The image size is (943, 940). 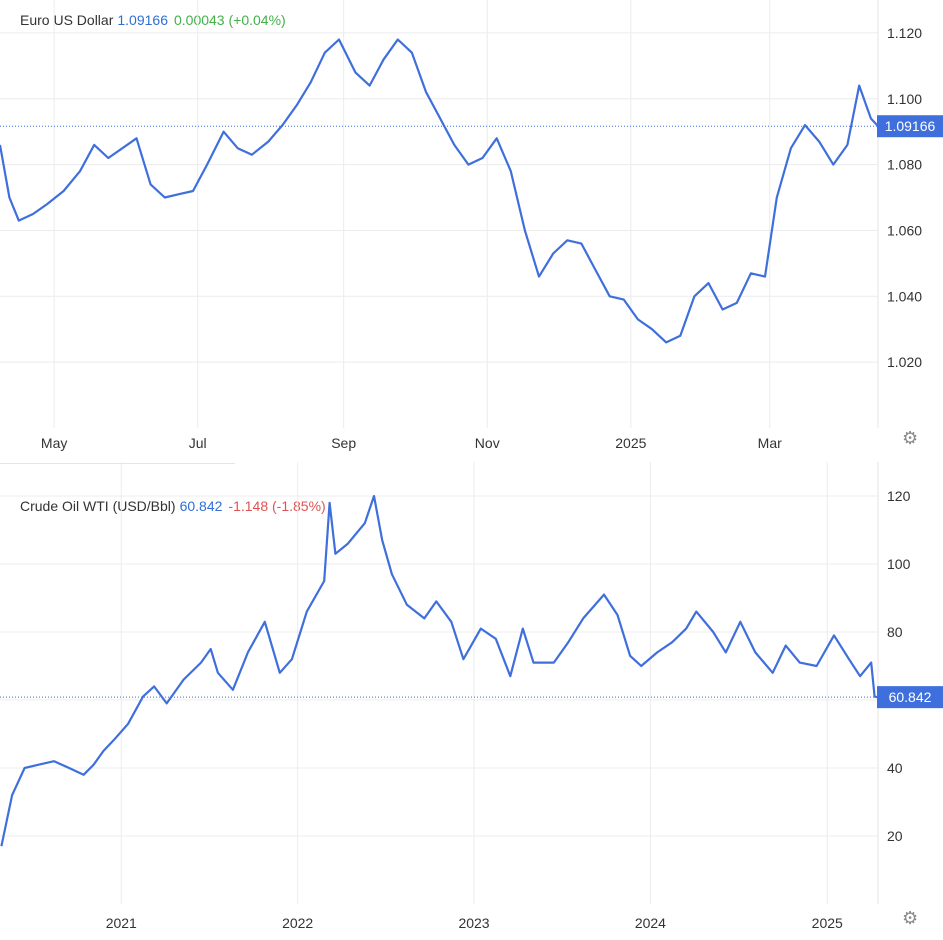 What do you see at coordinates (904, 33) in the screenshot?
I see `y-tick-label: 1.120` at bounding box center [904, 33].